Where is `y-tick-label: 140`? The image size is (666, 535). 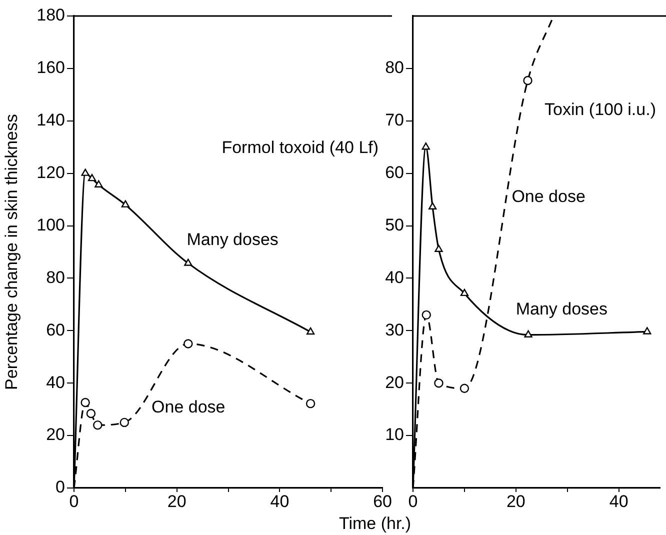 y-tick-label: 140 is located at coordinates (50, 120).